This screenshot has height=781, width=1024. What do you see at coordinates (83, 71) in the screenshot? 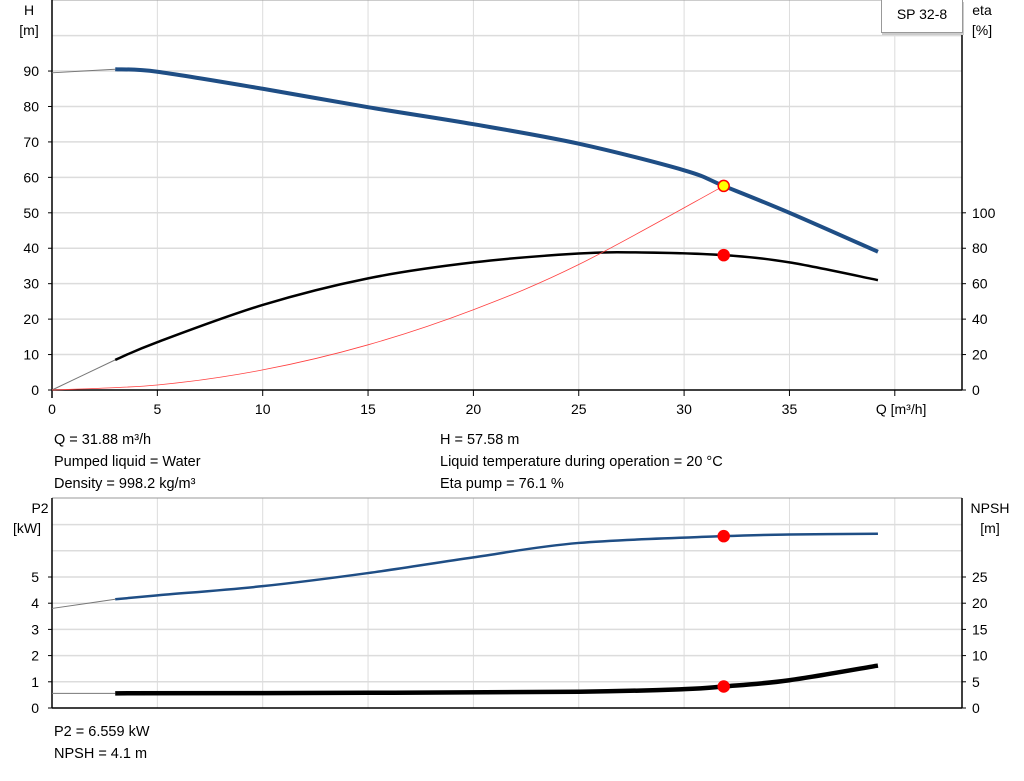
I see `head-curve-extrapolated` at bounding box center [83, 71].